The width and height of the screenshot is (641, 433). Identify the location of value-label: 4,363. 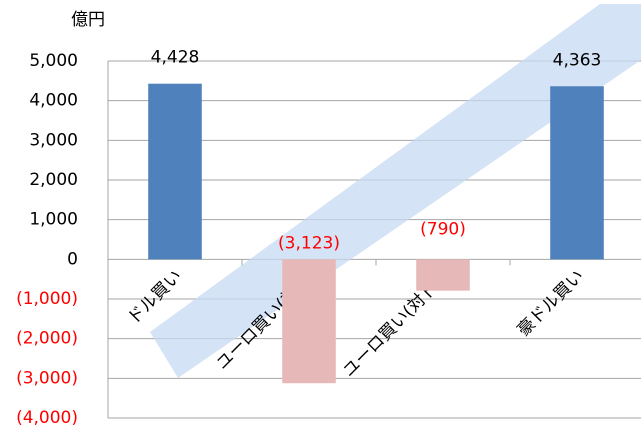
(577, 60).